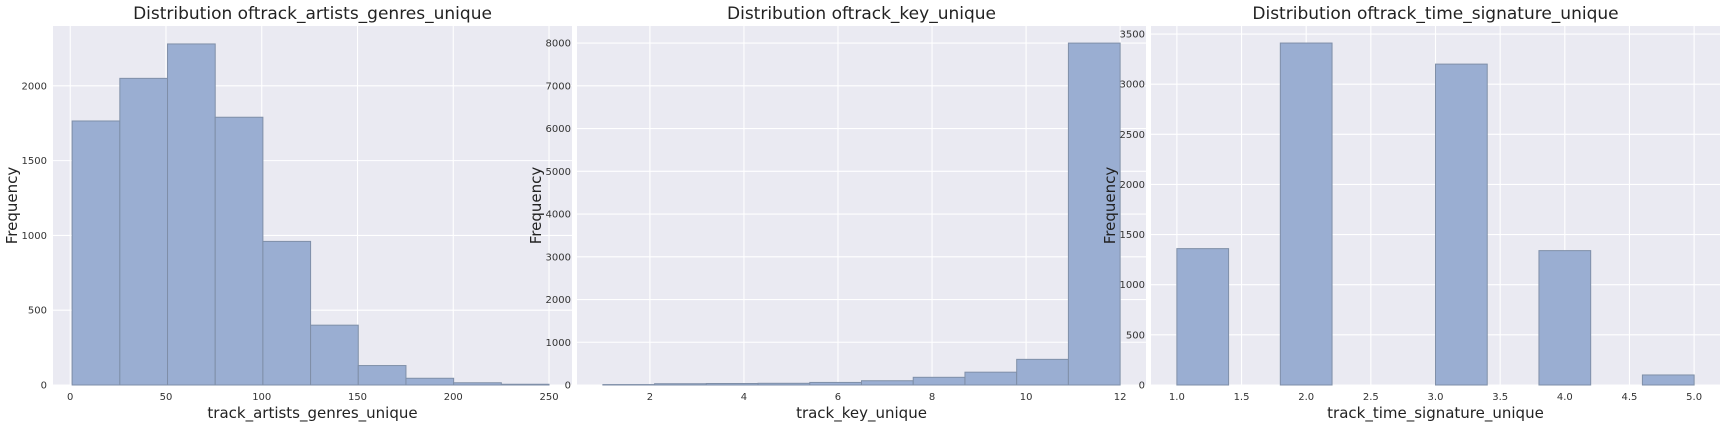 The height and width of the screenshot is (424, 1720). Describe the element at coordinates (744, 397) in the screenshot. I see `x-tick-label: 4` at that location.